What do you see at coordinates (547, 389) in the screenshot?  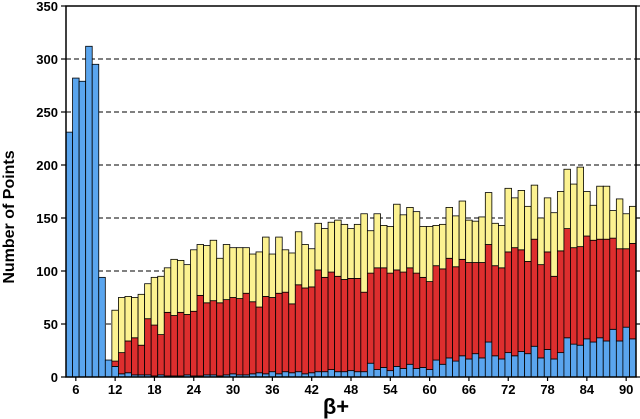 I see `x-tick-label: 78` at bounding box center [547, 389].